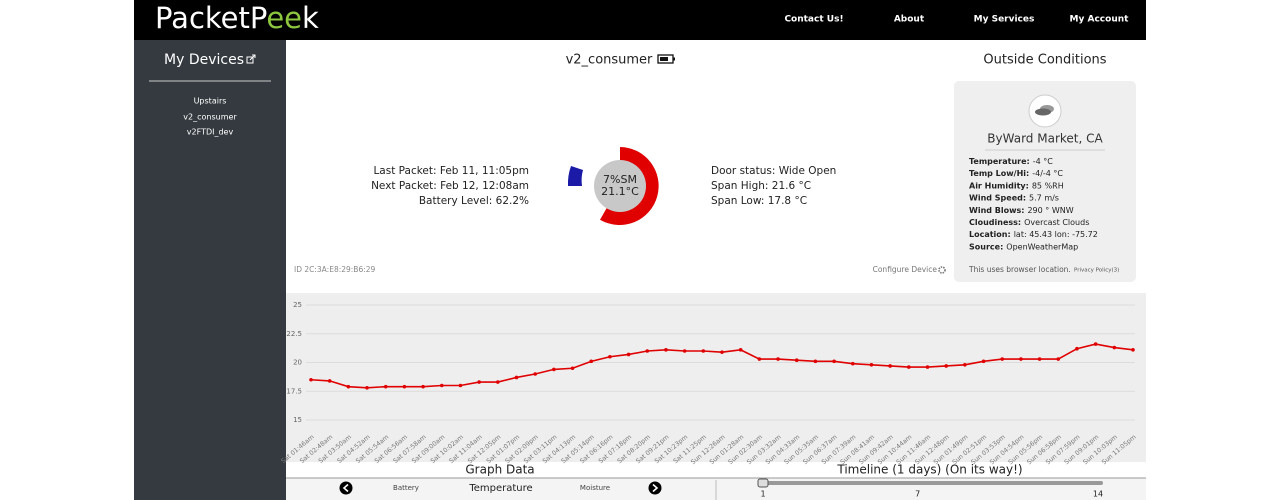  What do you see at coordinates (761, 186) in the screenshot?
I see `device-info: Span High: 21.6 °C` at bounding box center [761, 186].